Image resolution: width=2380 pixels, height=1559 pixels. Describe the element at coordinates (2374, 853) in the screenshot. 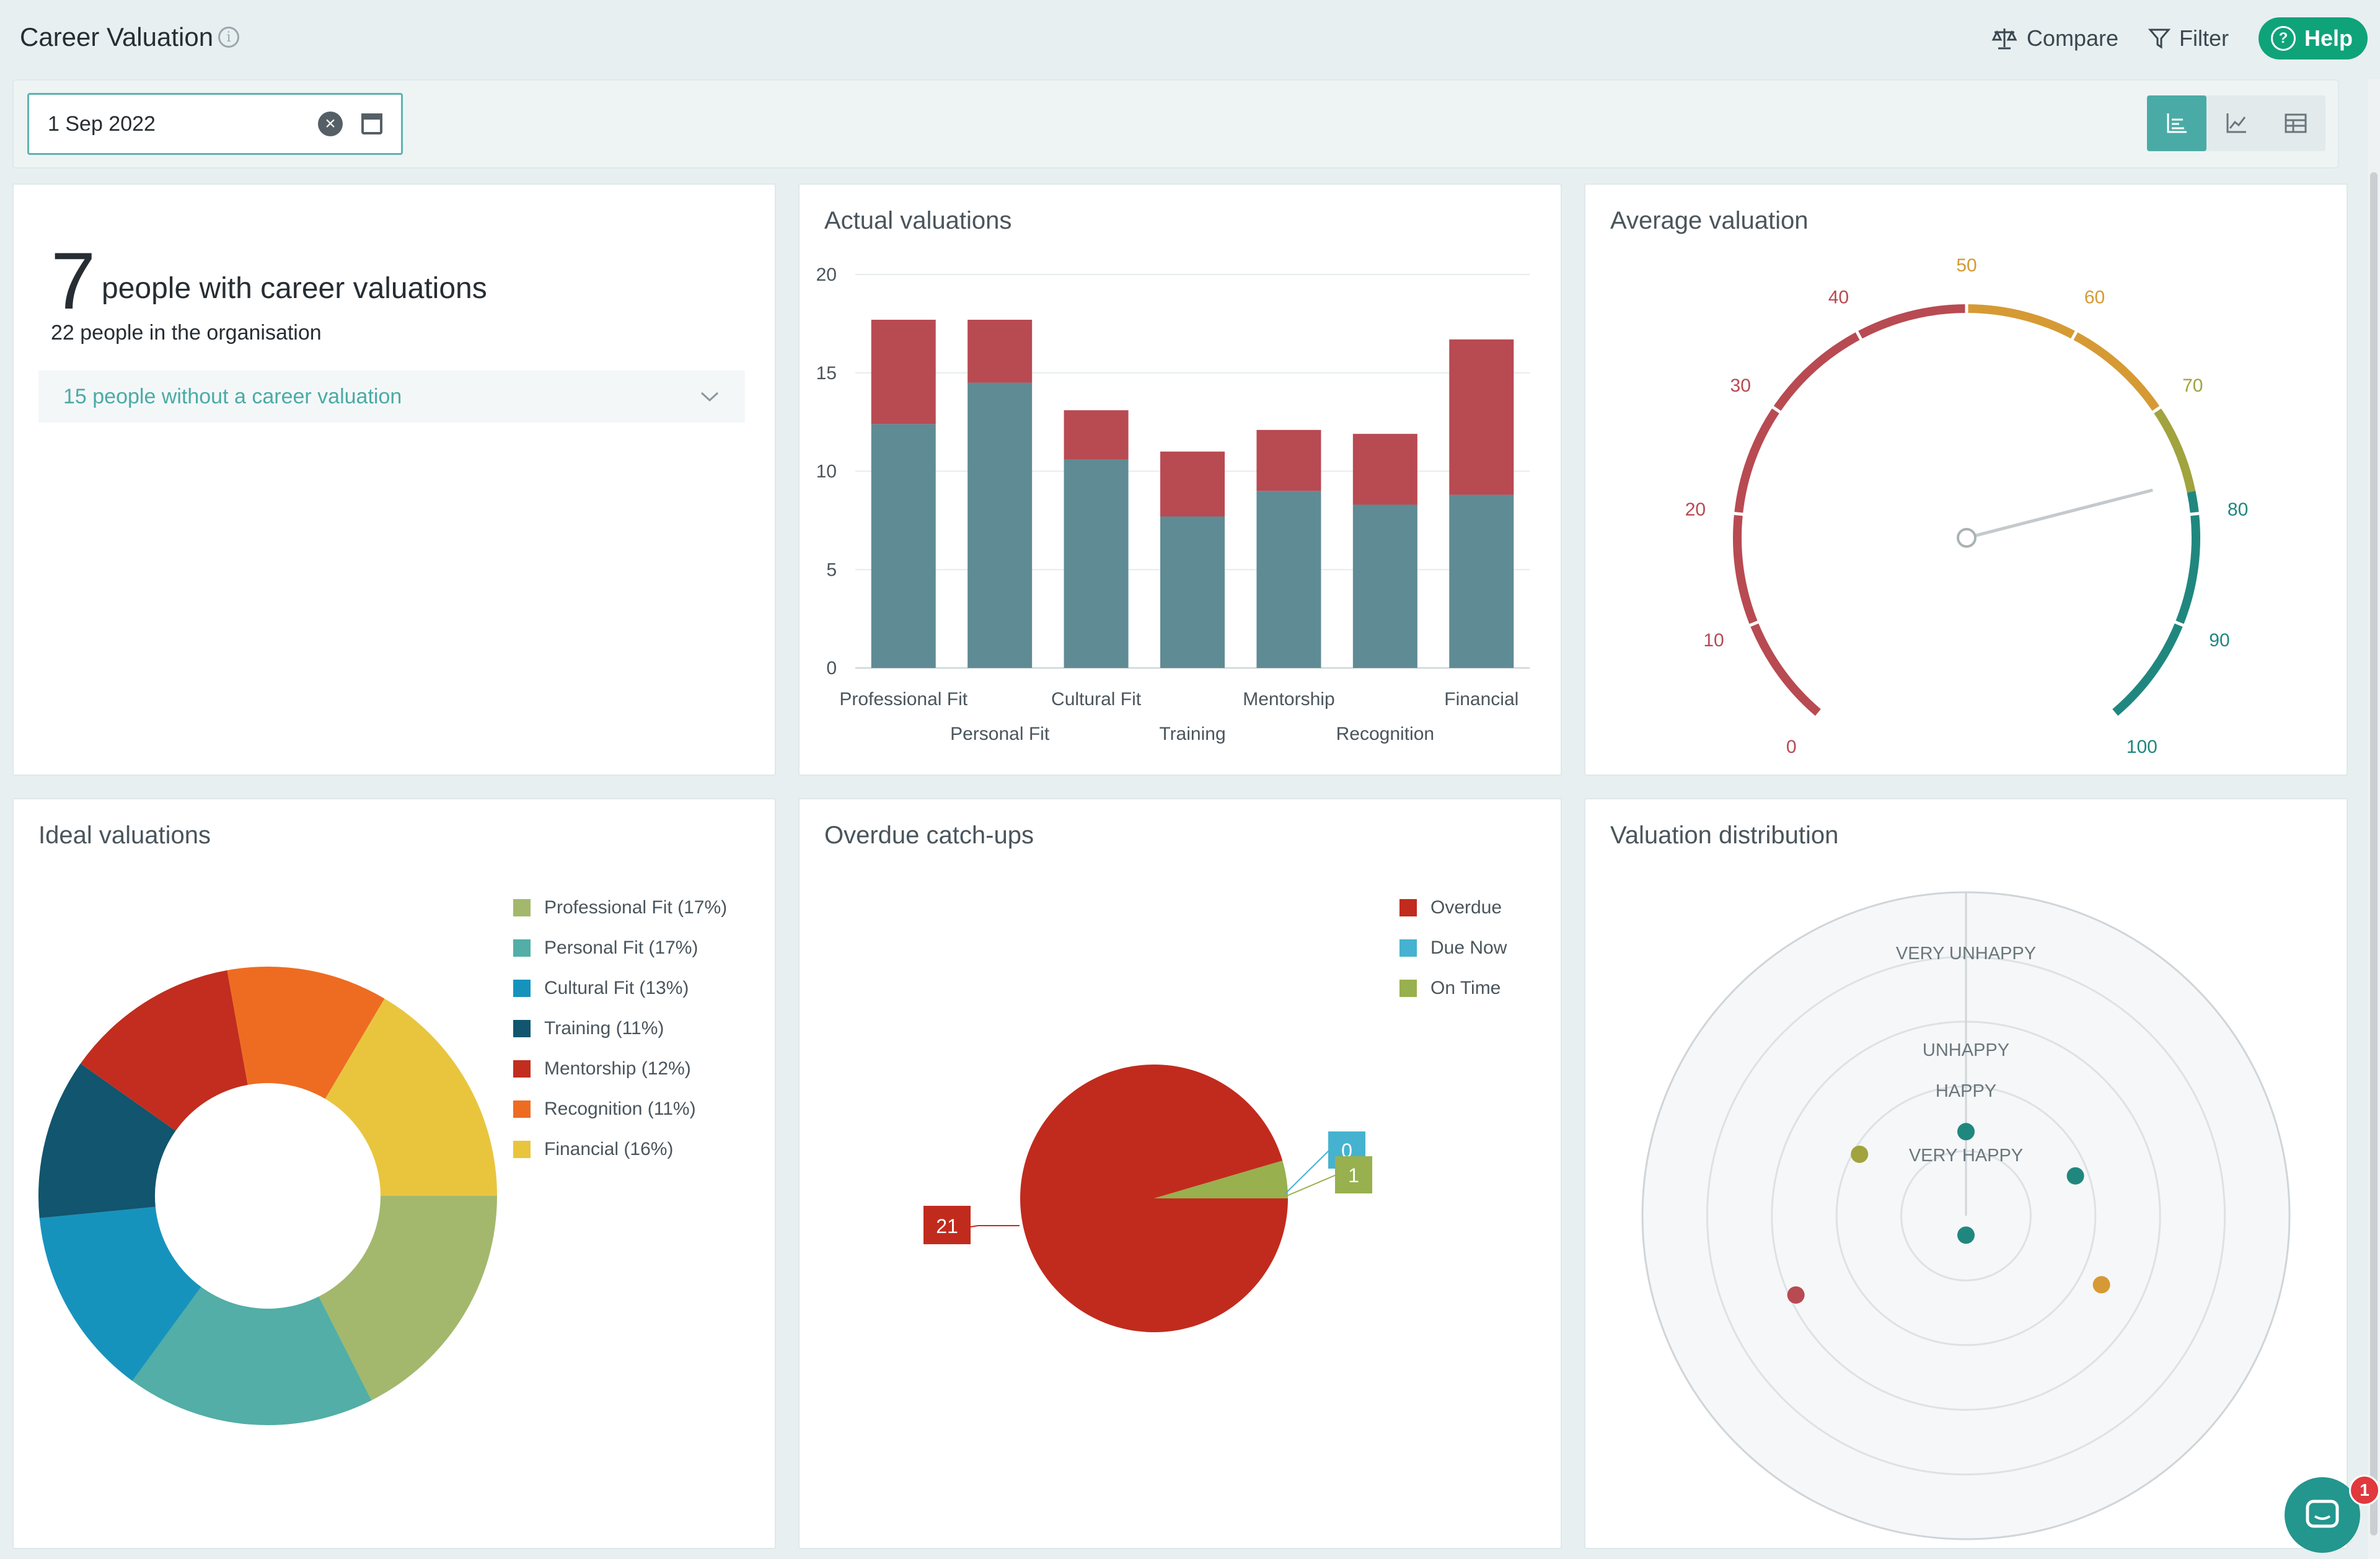

I see `scrollbar-thumb` at that location.